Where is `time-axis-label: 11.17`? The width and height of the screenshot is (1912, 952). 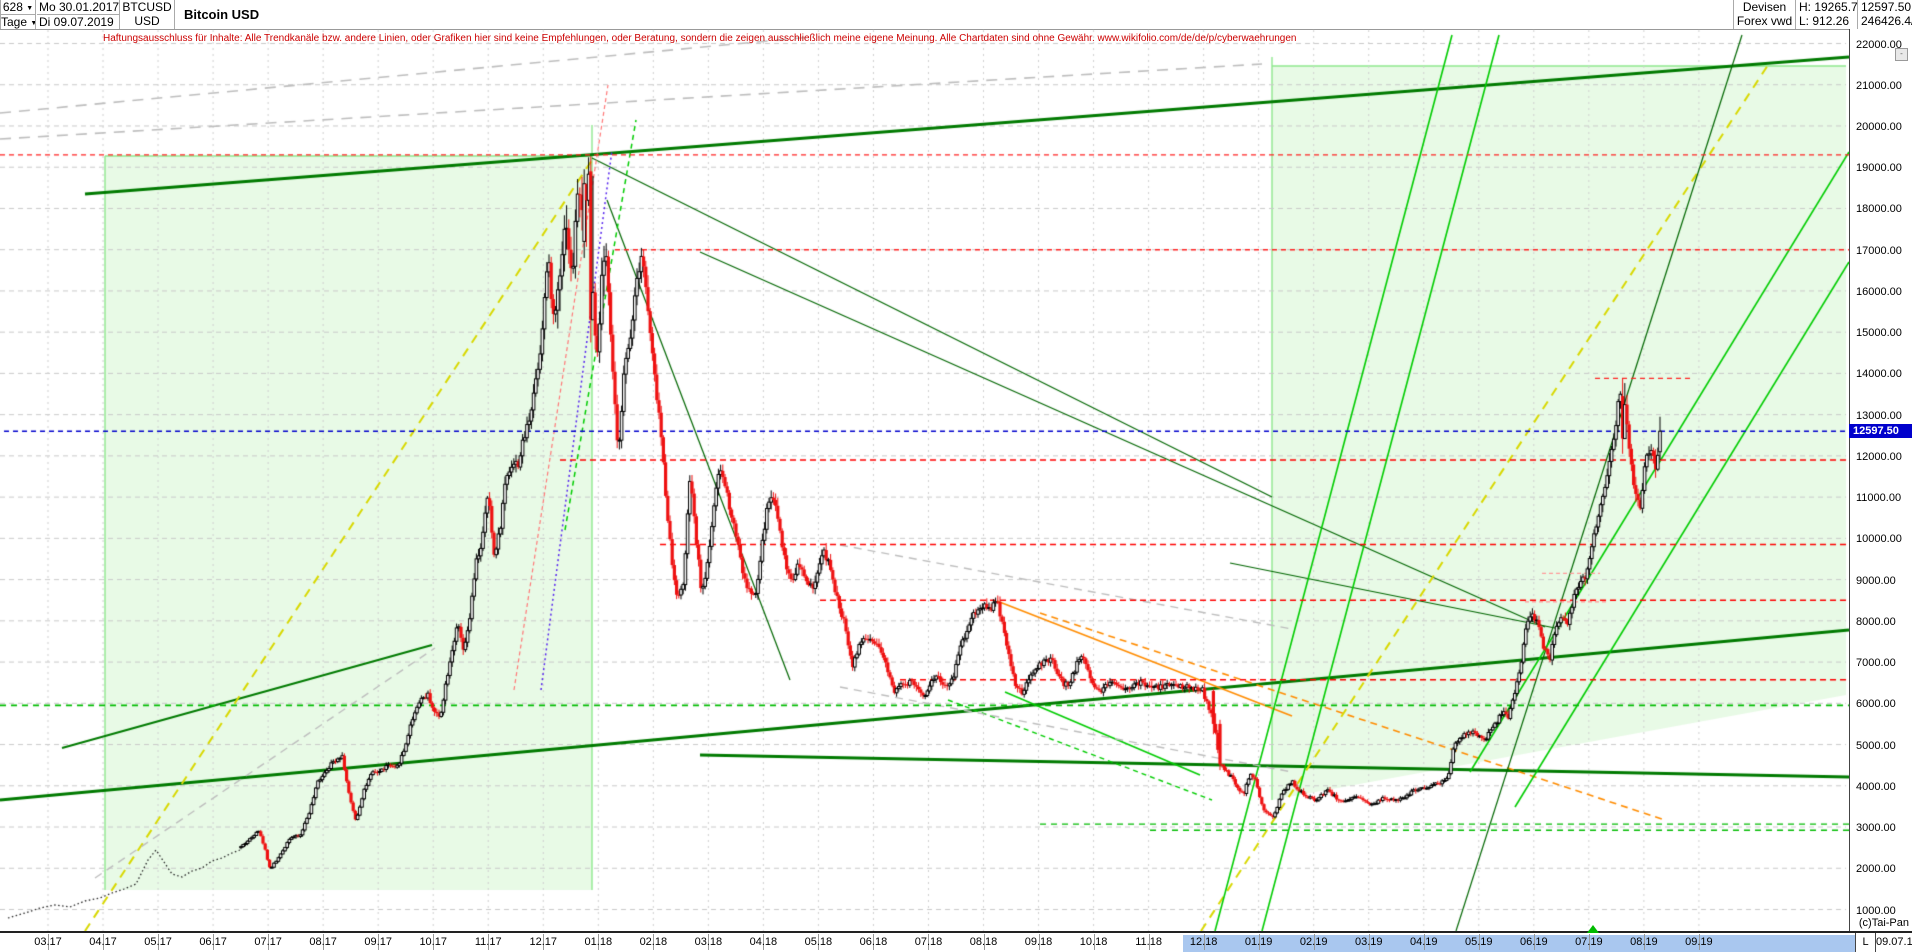
time-axis-label: 11.17 is located at coordinates (488, 942).